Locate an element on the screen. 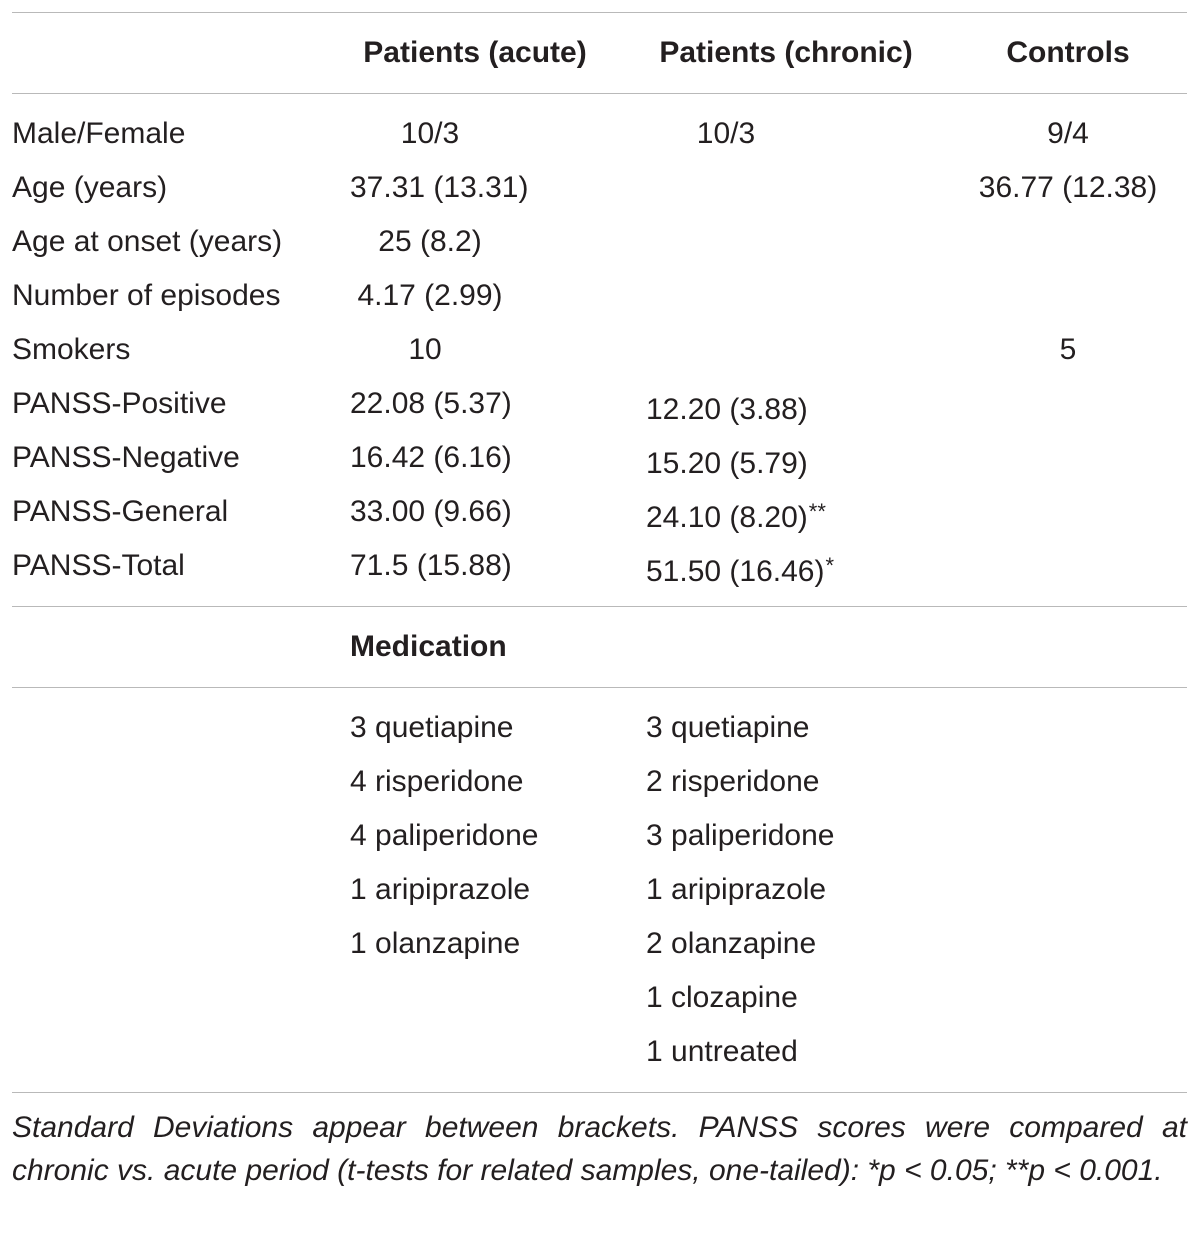 Image resolution: width=1200 pixels, height=1242 pixels. table-row: Number of episodes 4.17 (2.99) is located at coordinates (599, 296).